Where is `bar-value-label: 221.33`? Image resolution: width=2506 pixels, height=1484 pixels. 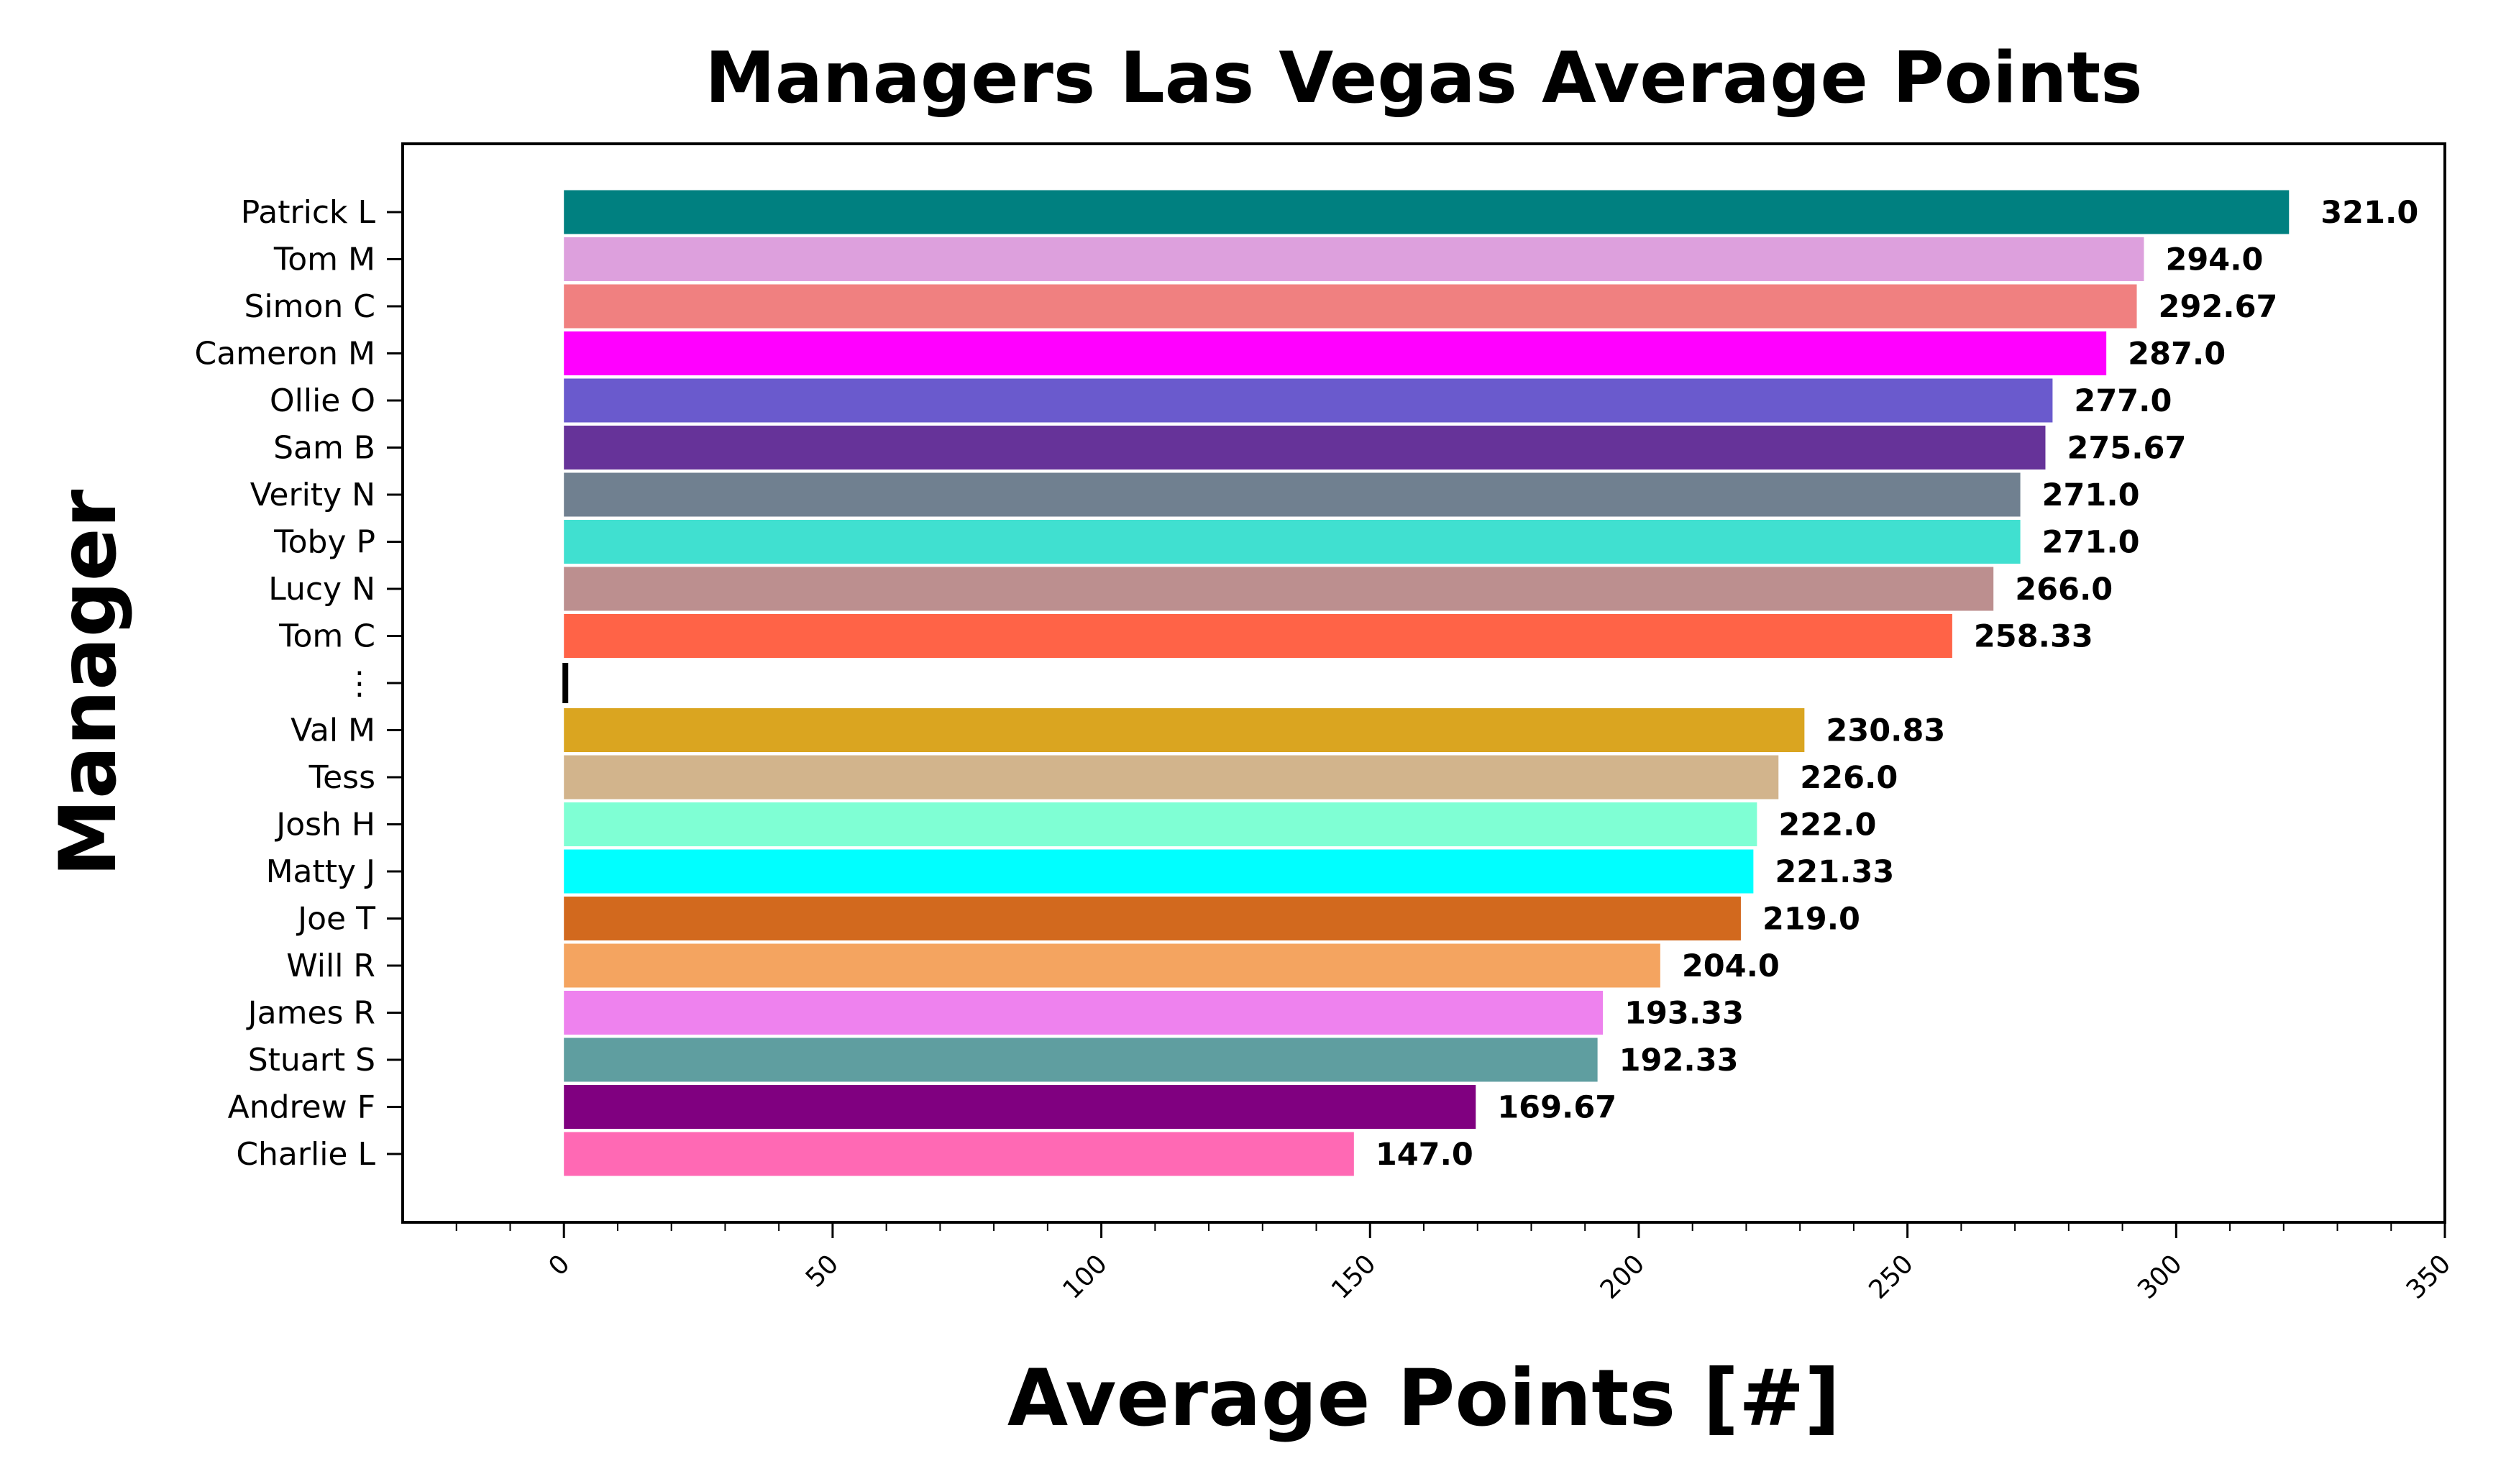 bar-value-label: 221.33 is located at coordinates (1834, 872).